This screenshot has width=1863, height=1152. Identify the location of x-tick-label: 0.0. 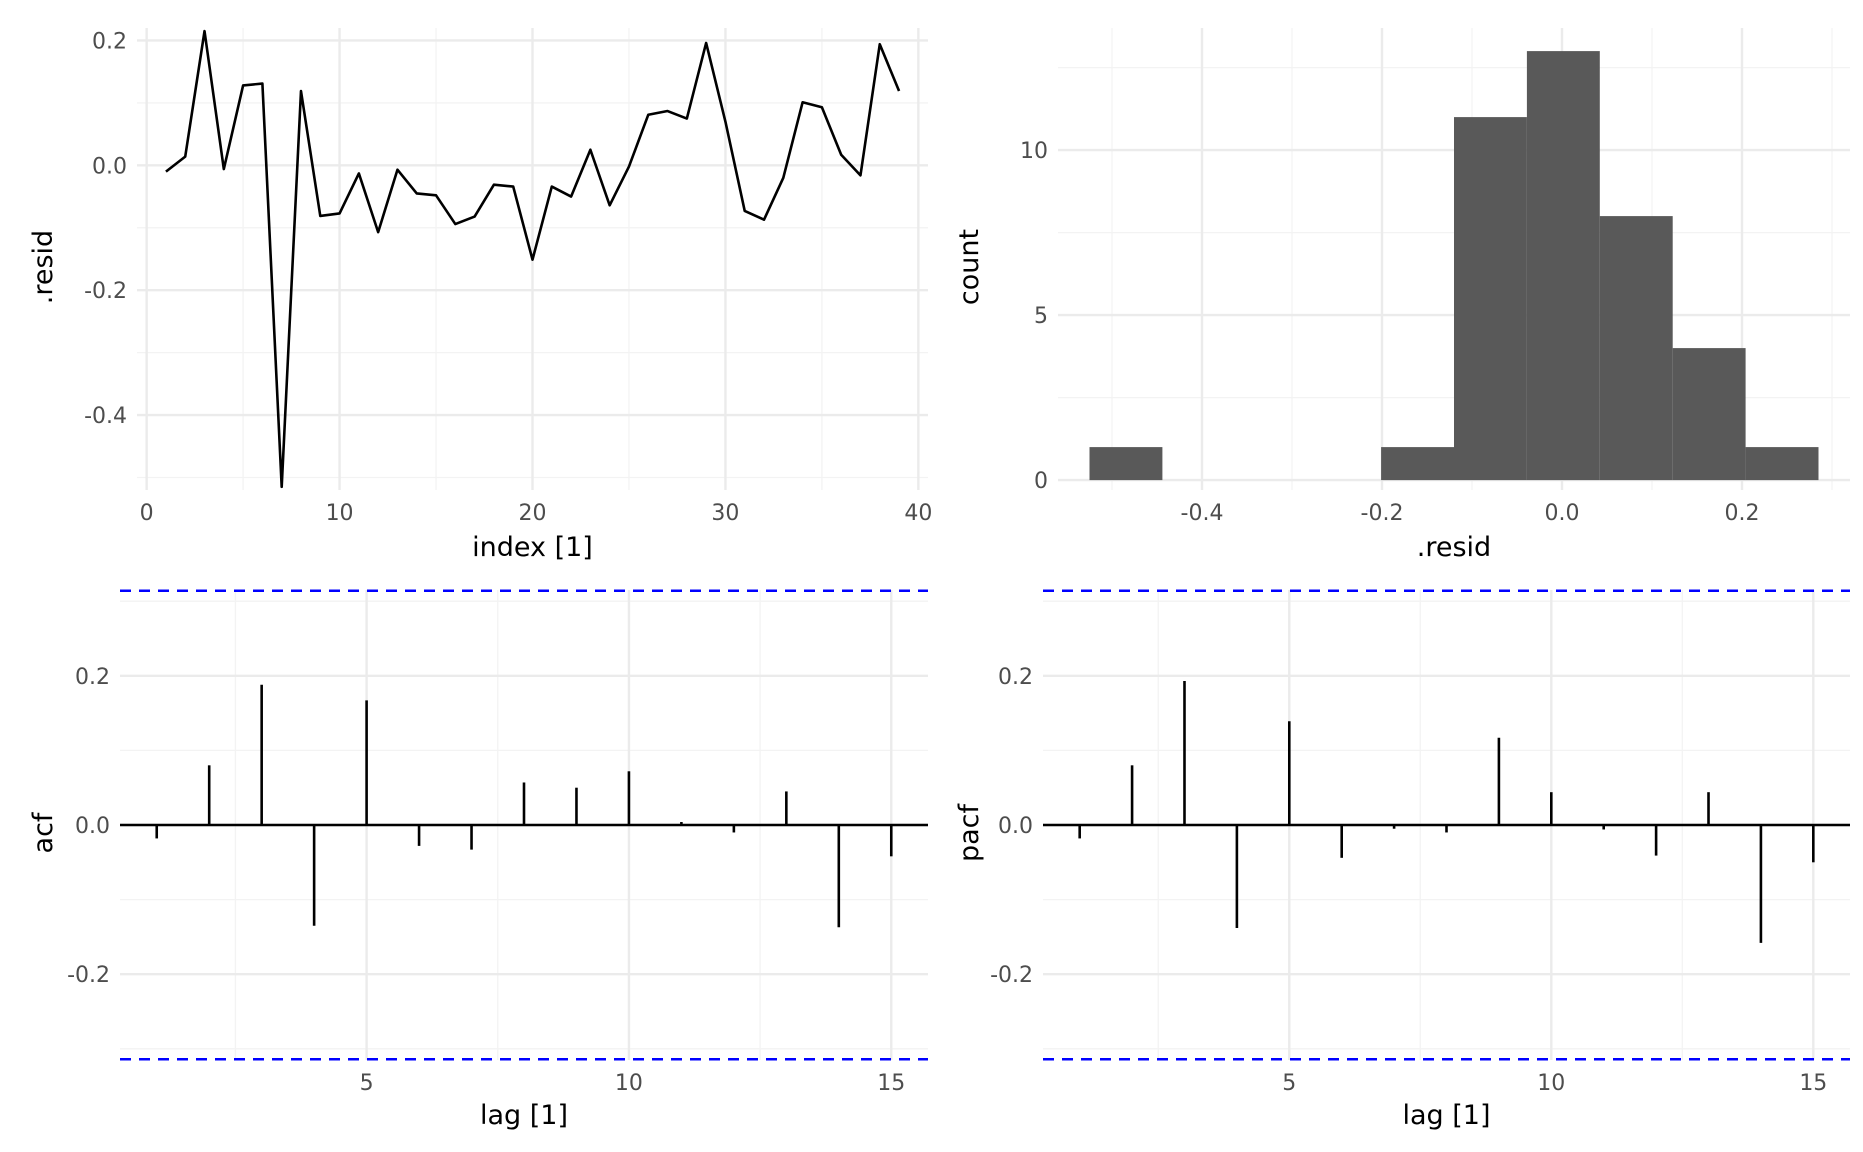
(1562, 513).